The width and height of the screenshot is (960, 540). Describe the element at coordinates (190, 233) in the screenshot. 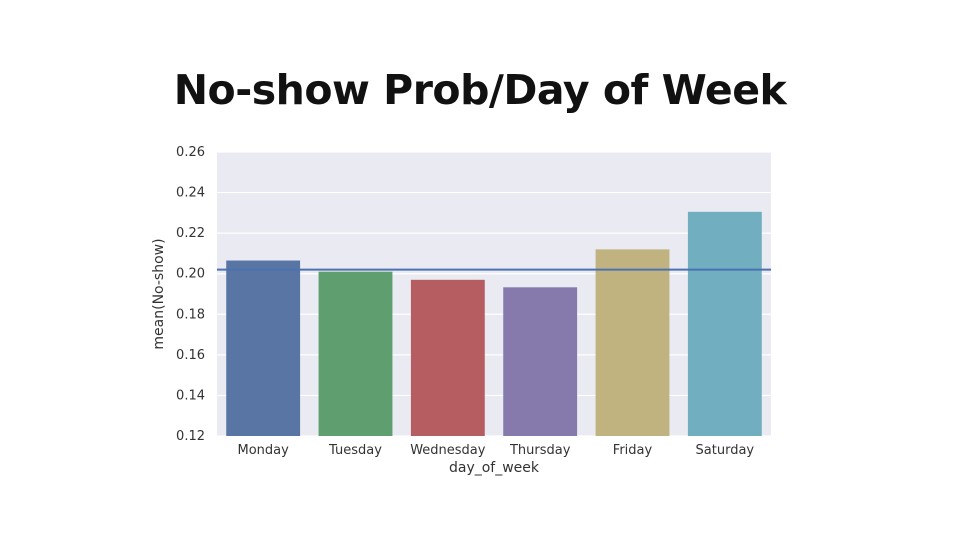

I see `y-tick-label: 0.22` at that location.